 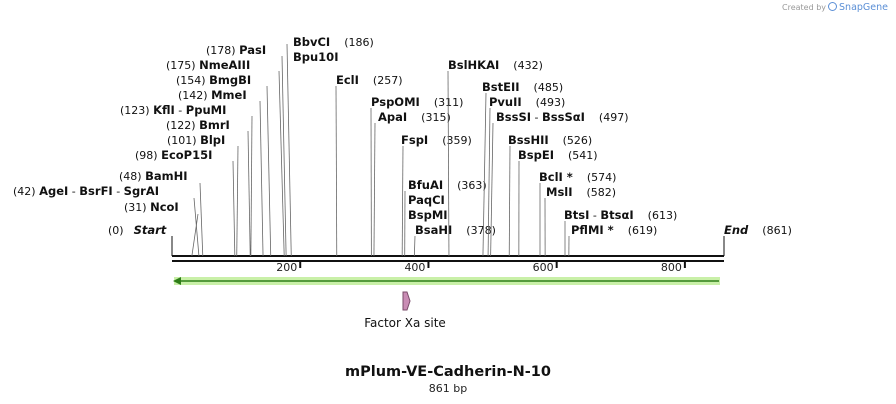 What do you see at coordinates (414, 267) in the screenshot?
I see `ruler-tick-label: 400` at bounding box center [414, 267].